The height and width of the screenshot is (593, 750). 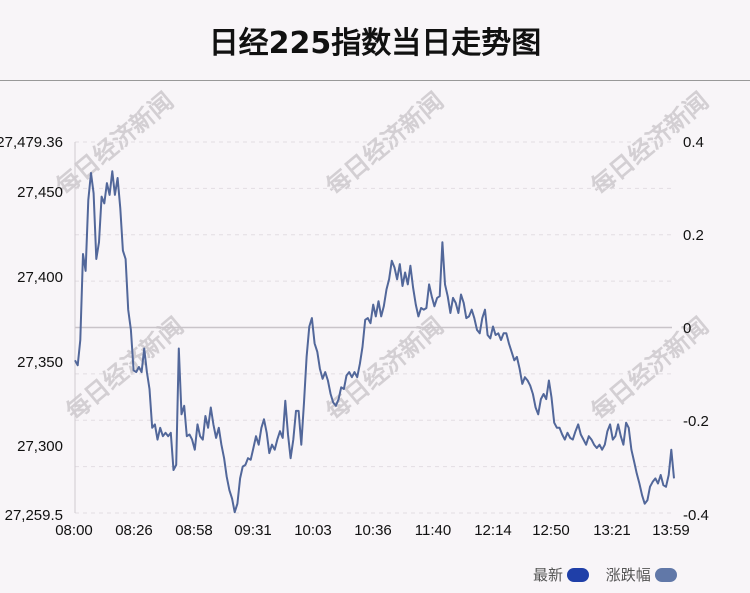 I want to click on x-tick-label: 11:40, so click(x=433, y=530).